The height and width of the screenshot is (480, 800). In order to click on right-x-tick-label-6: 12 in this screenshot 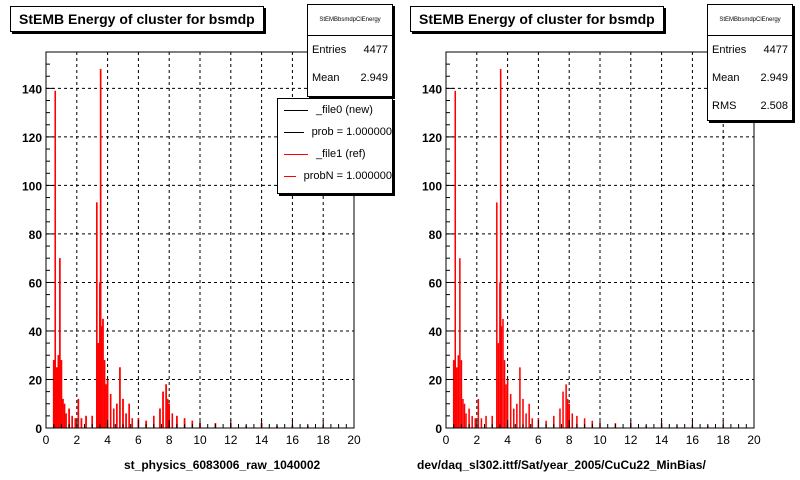, I will do `click(631, 440)`.